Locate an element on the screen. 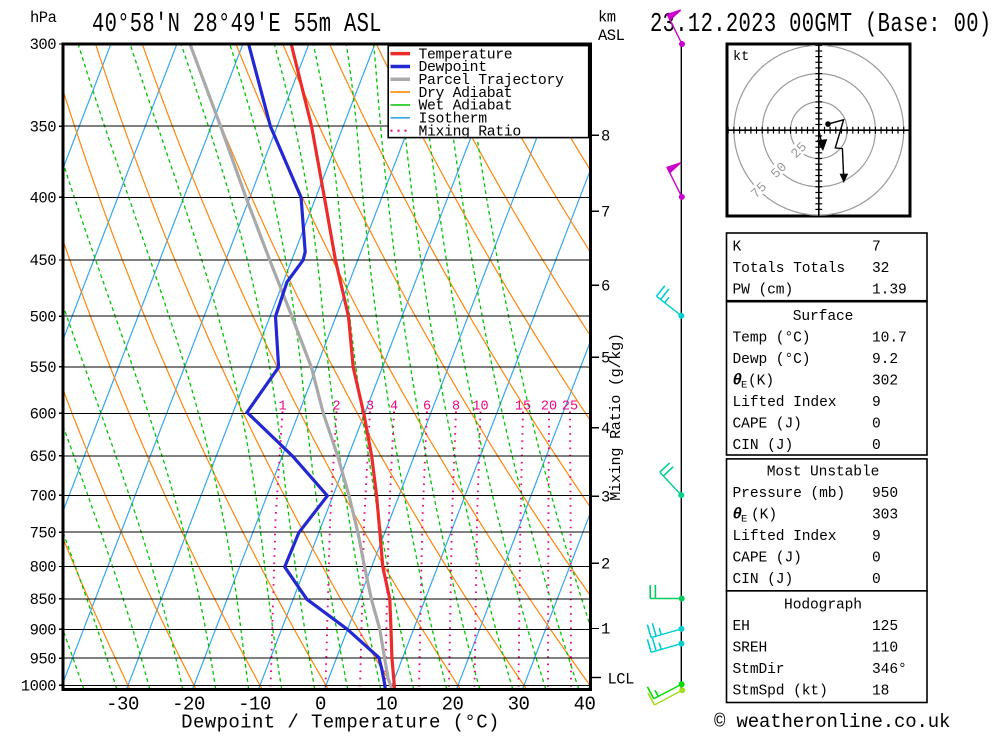 The height and width of the screenshot is (738, 1000). svg-text: 303 is located at coordinates (885, 516).